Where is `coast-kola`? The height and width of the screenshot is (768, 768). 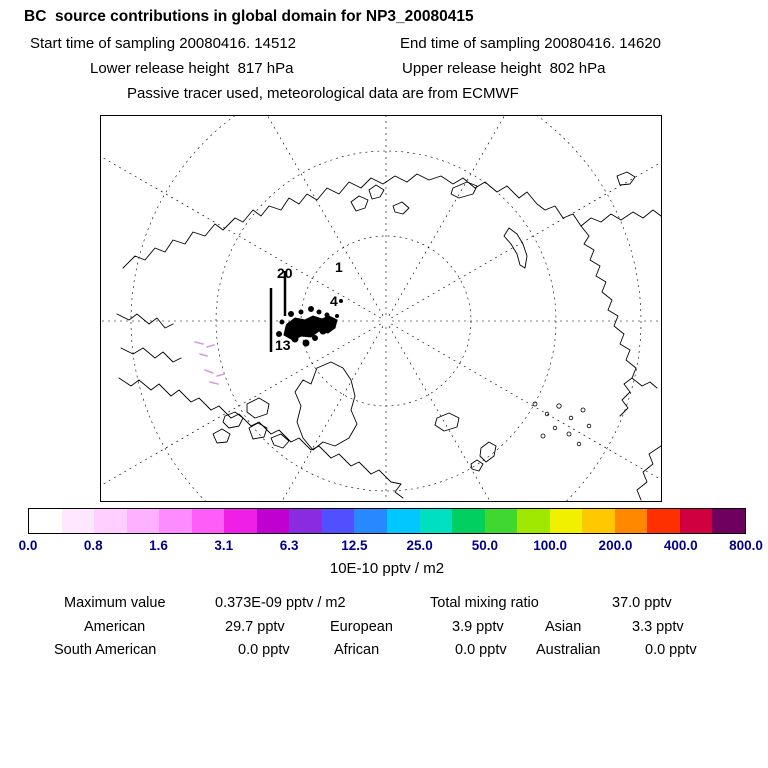 coast-kola is located at coordinates (620, 218).